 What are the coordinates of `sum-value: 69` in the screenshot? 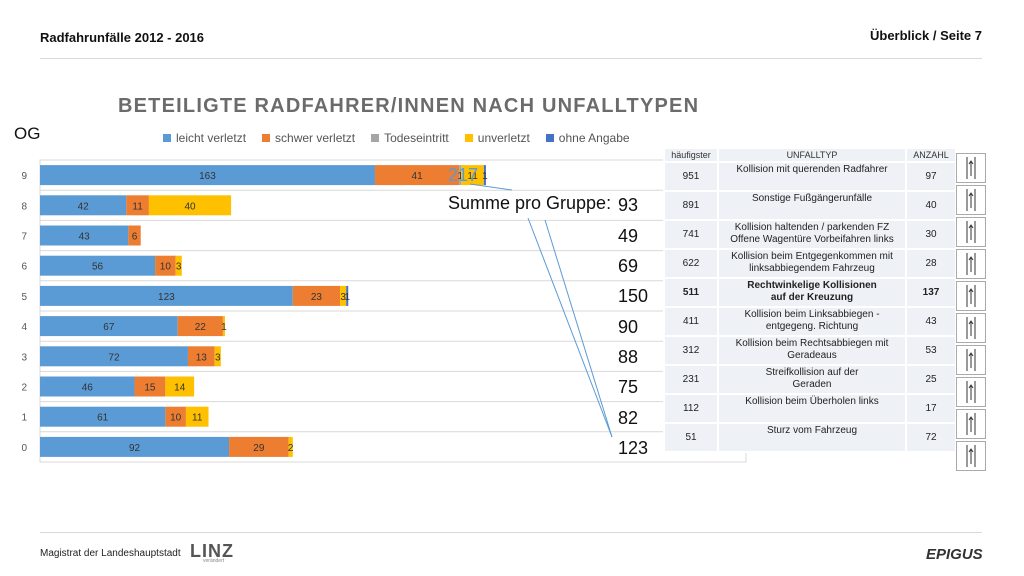 It's located at (628, 266).